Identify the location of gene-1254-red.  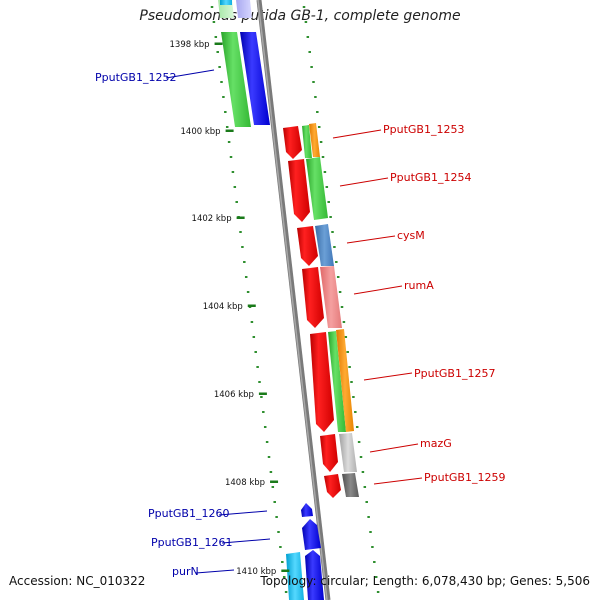
(299, 190).